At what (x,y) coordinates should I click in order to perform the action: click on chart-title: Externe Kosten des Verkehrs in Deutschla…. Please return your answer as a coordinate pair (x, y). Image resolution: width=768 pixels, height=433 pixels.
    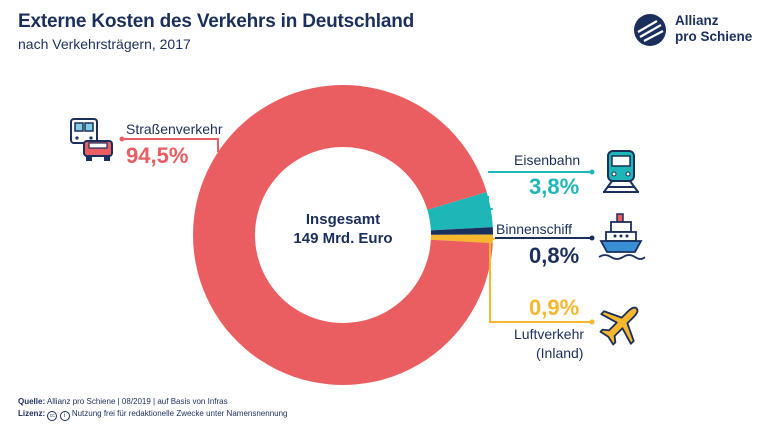
    Looking at the image, I should click on (216, 21).